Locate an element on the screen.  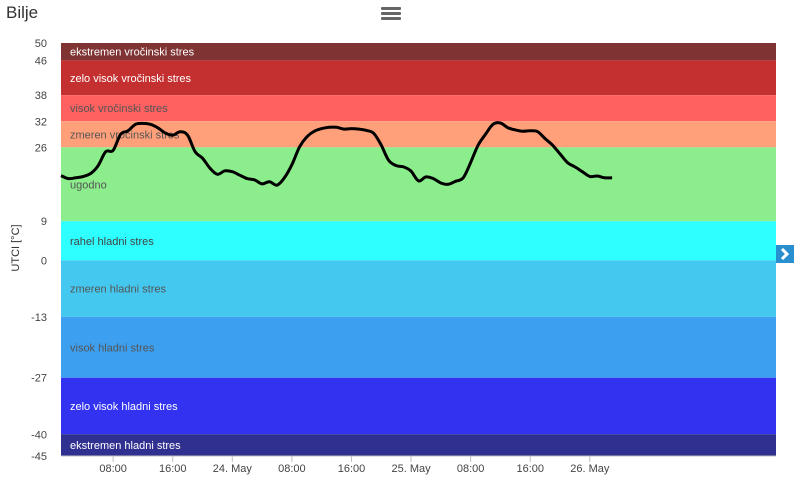
stress-band-label: ugodno is located at coordinates (88, 185).